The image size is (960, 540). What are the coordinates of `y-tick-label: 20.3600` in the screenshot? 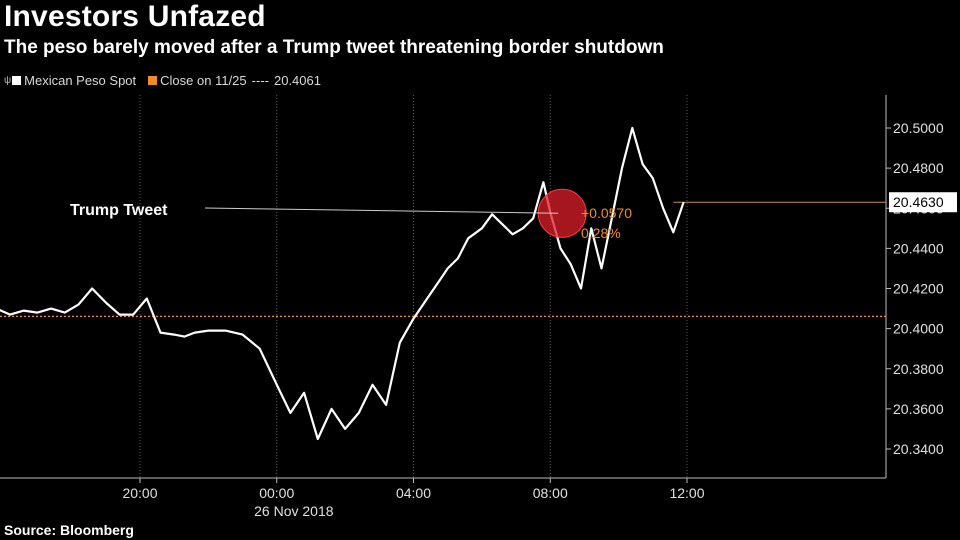 It's located at (918, 409).